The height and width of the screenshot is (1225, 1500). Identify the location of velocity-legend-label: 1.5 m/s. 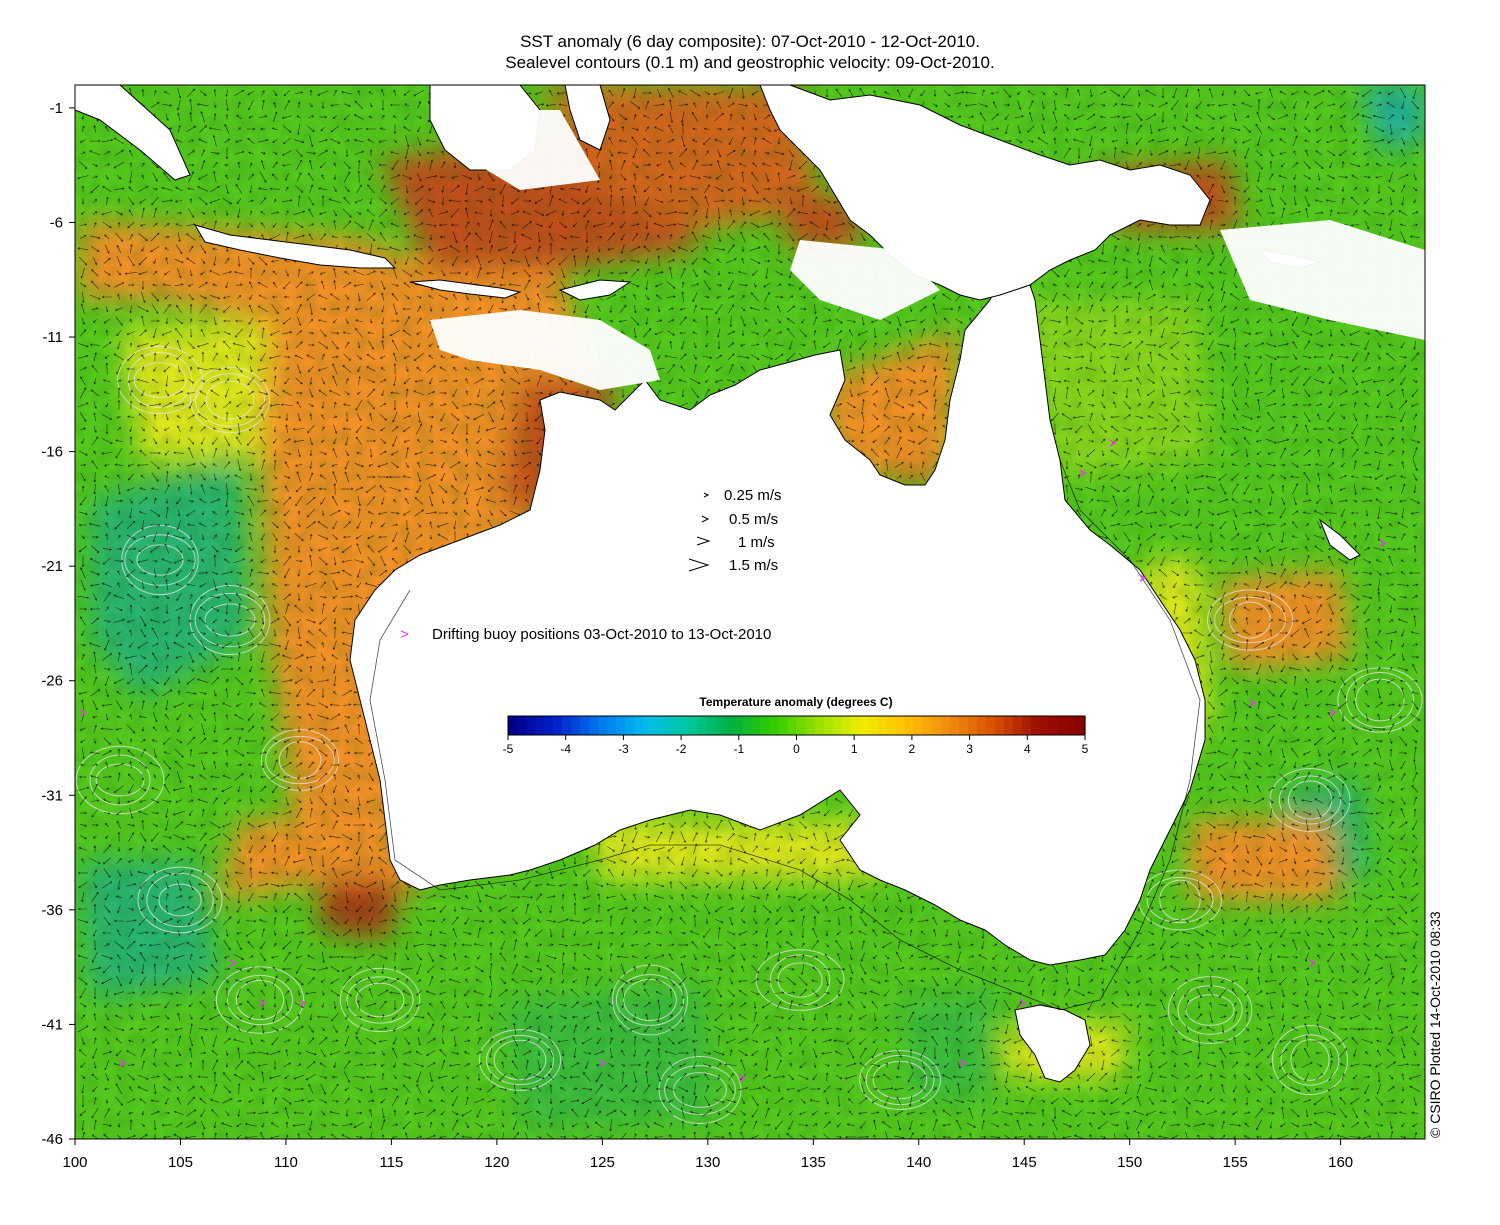
(753, 565).